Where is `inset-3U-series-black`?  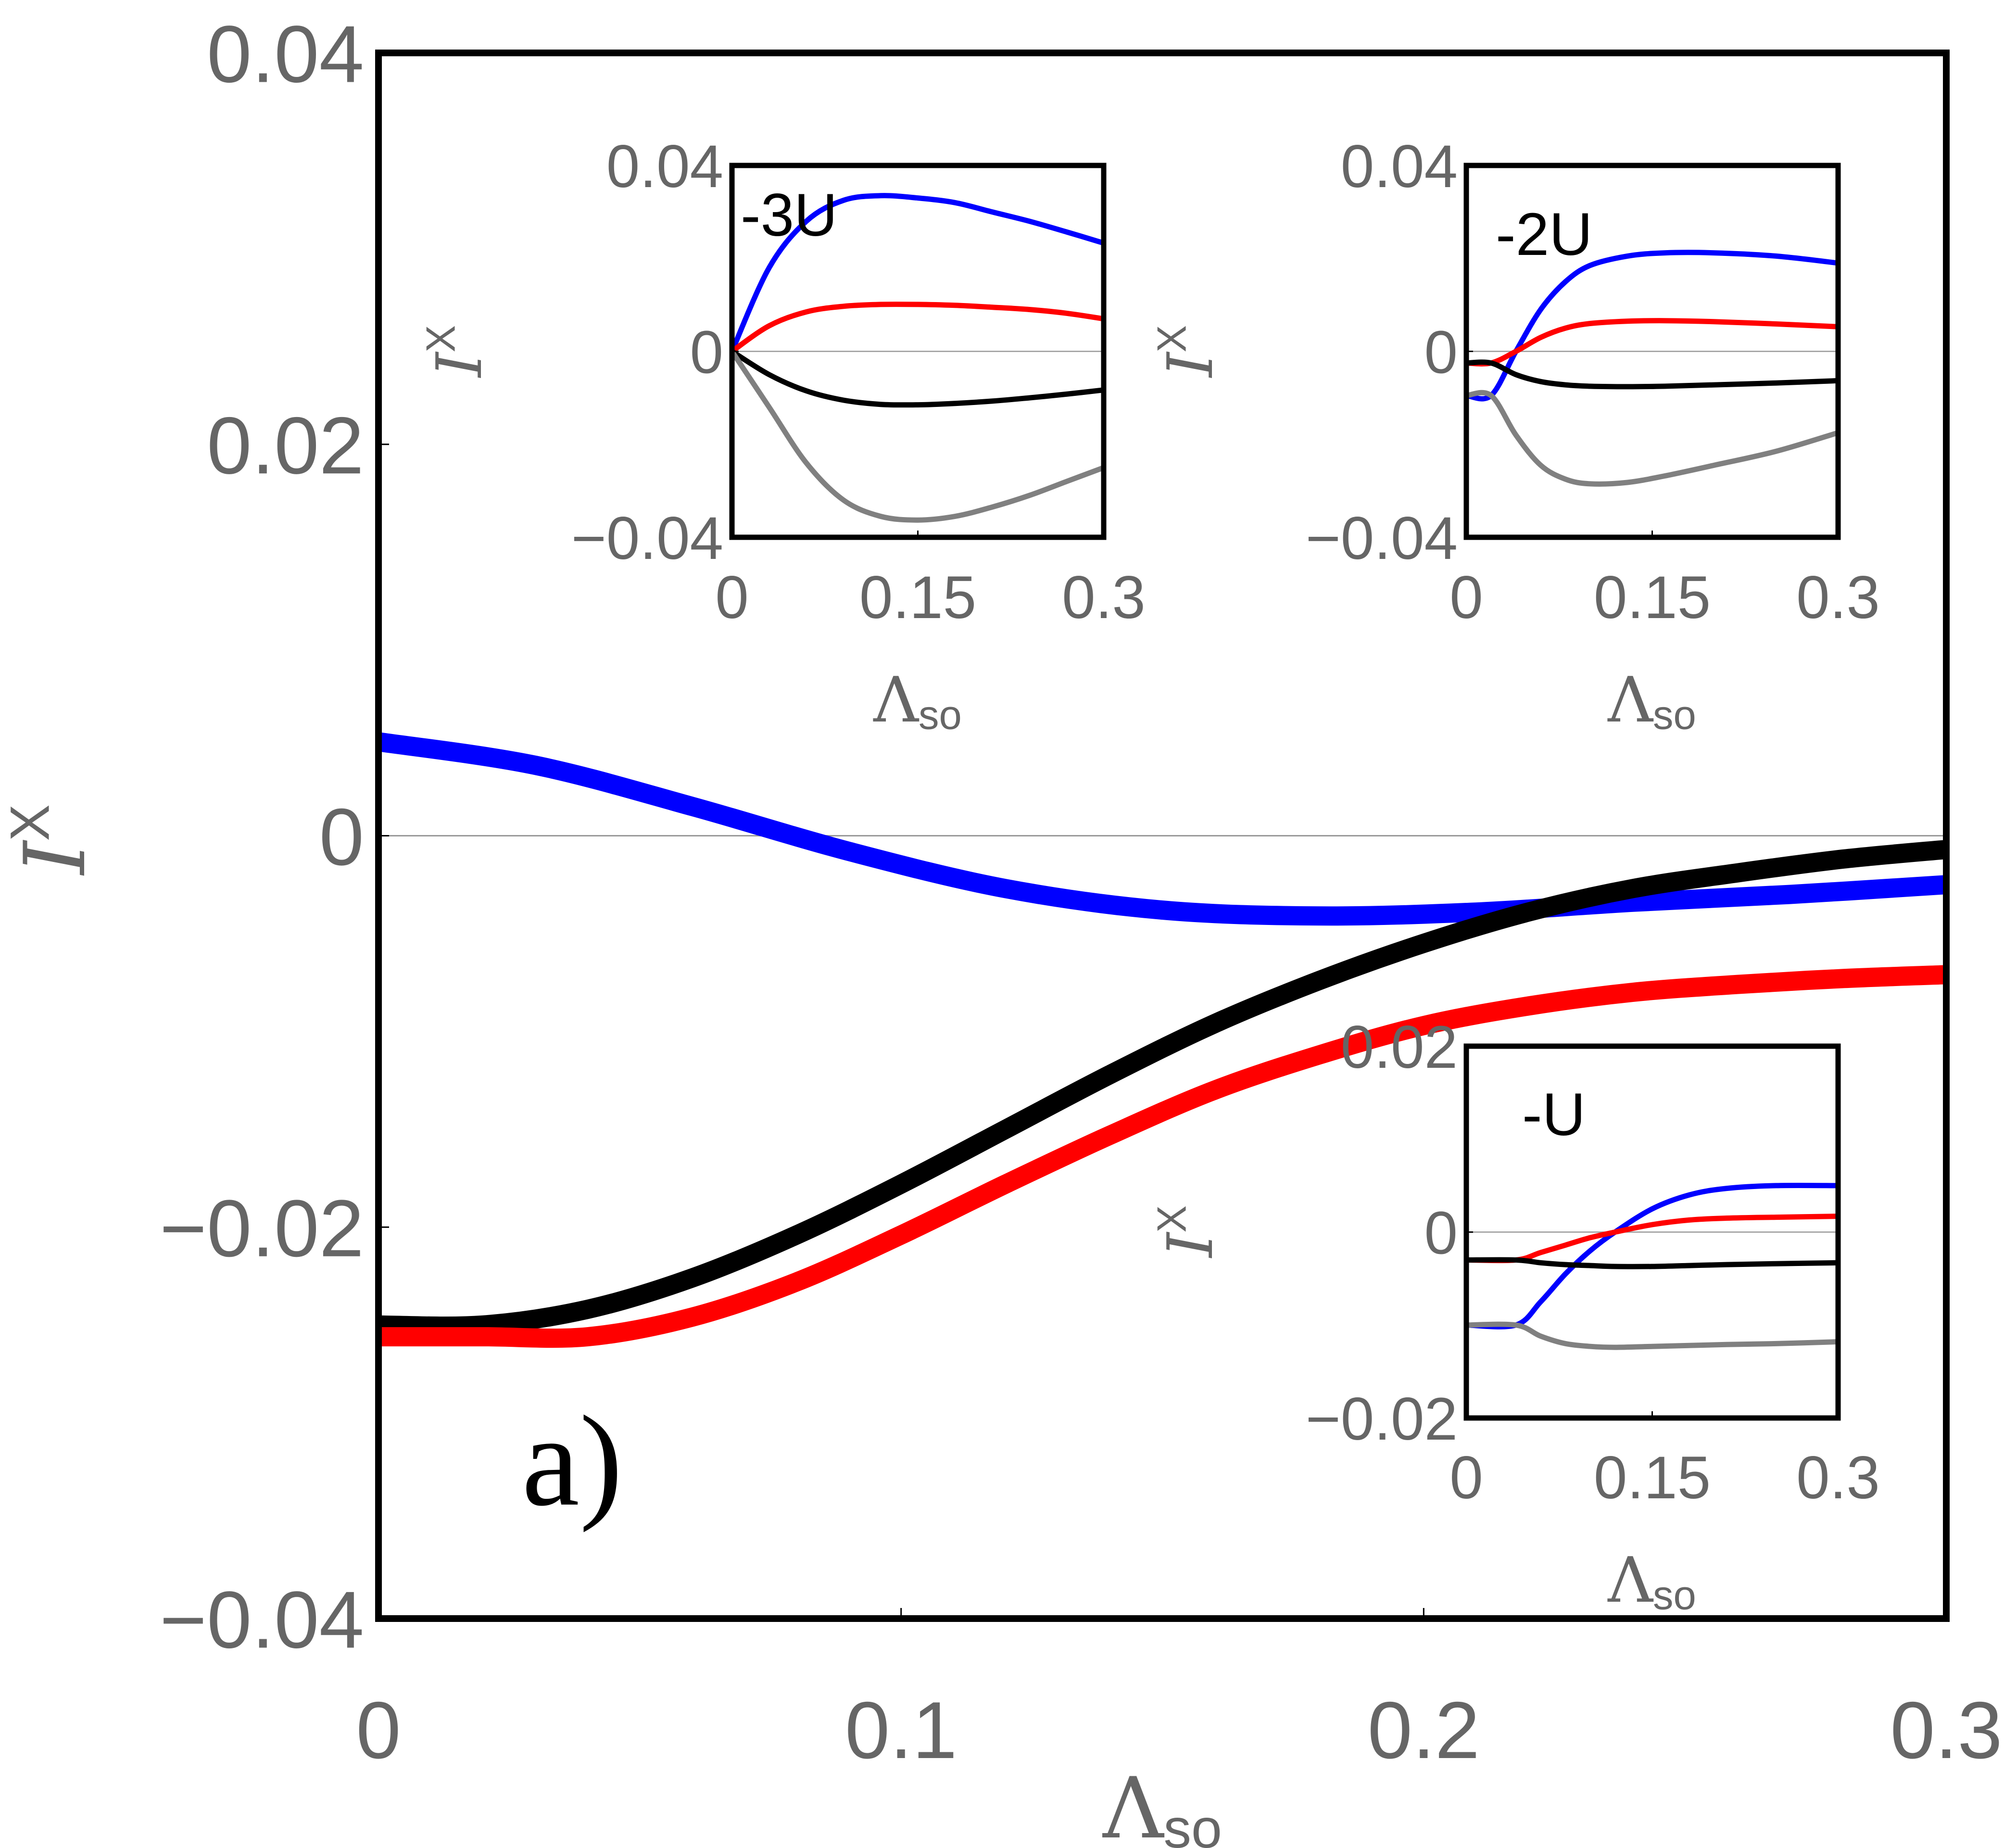 inset-3U-series-black is located at coordinates (918, 378).